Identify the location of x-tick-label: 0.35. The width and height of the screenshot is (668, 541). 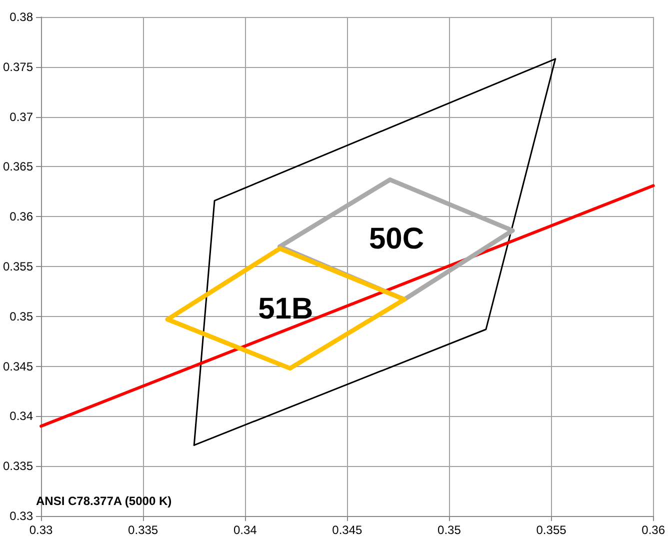
(450, 530).